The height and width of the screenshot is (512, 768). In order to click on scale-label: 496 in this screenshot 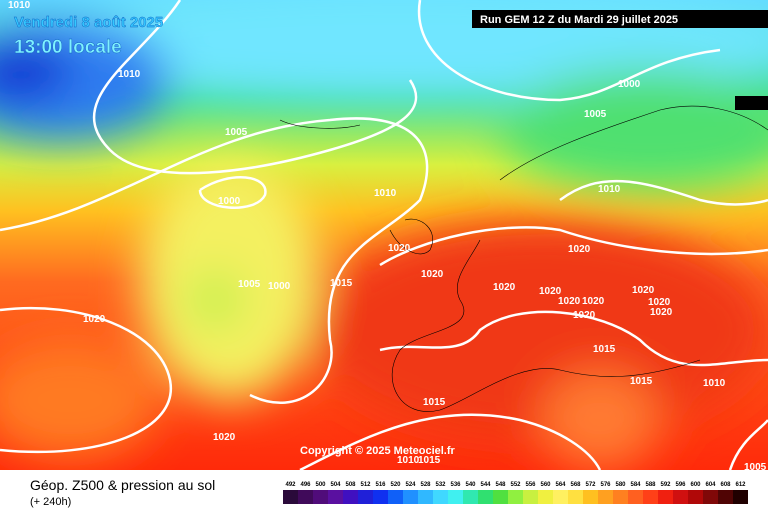, I will do `click(305, 485)`.